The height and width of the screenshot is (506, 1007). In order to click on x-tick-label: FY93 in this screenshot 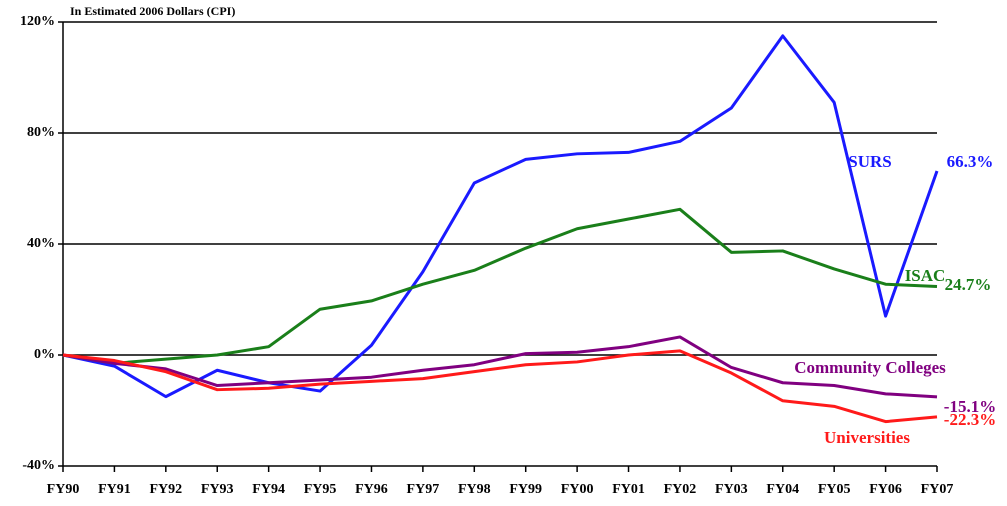, I will do `click(217, 489)`.